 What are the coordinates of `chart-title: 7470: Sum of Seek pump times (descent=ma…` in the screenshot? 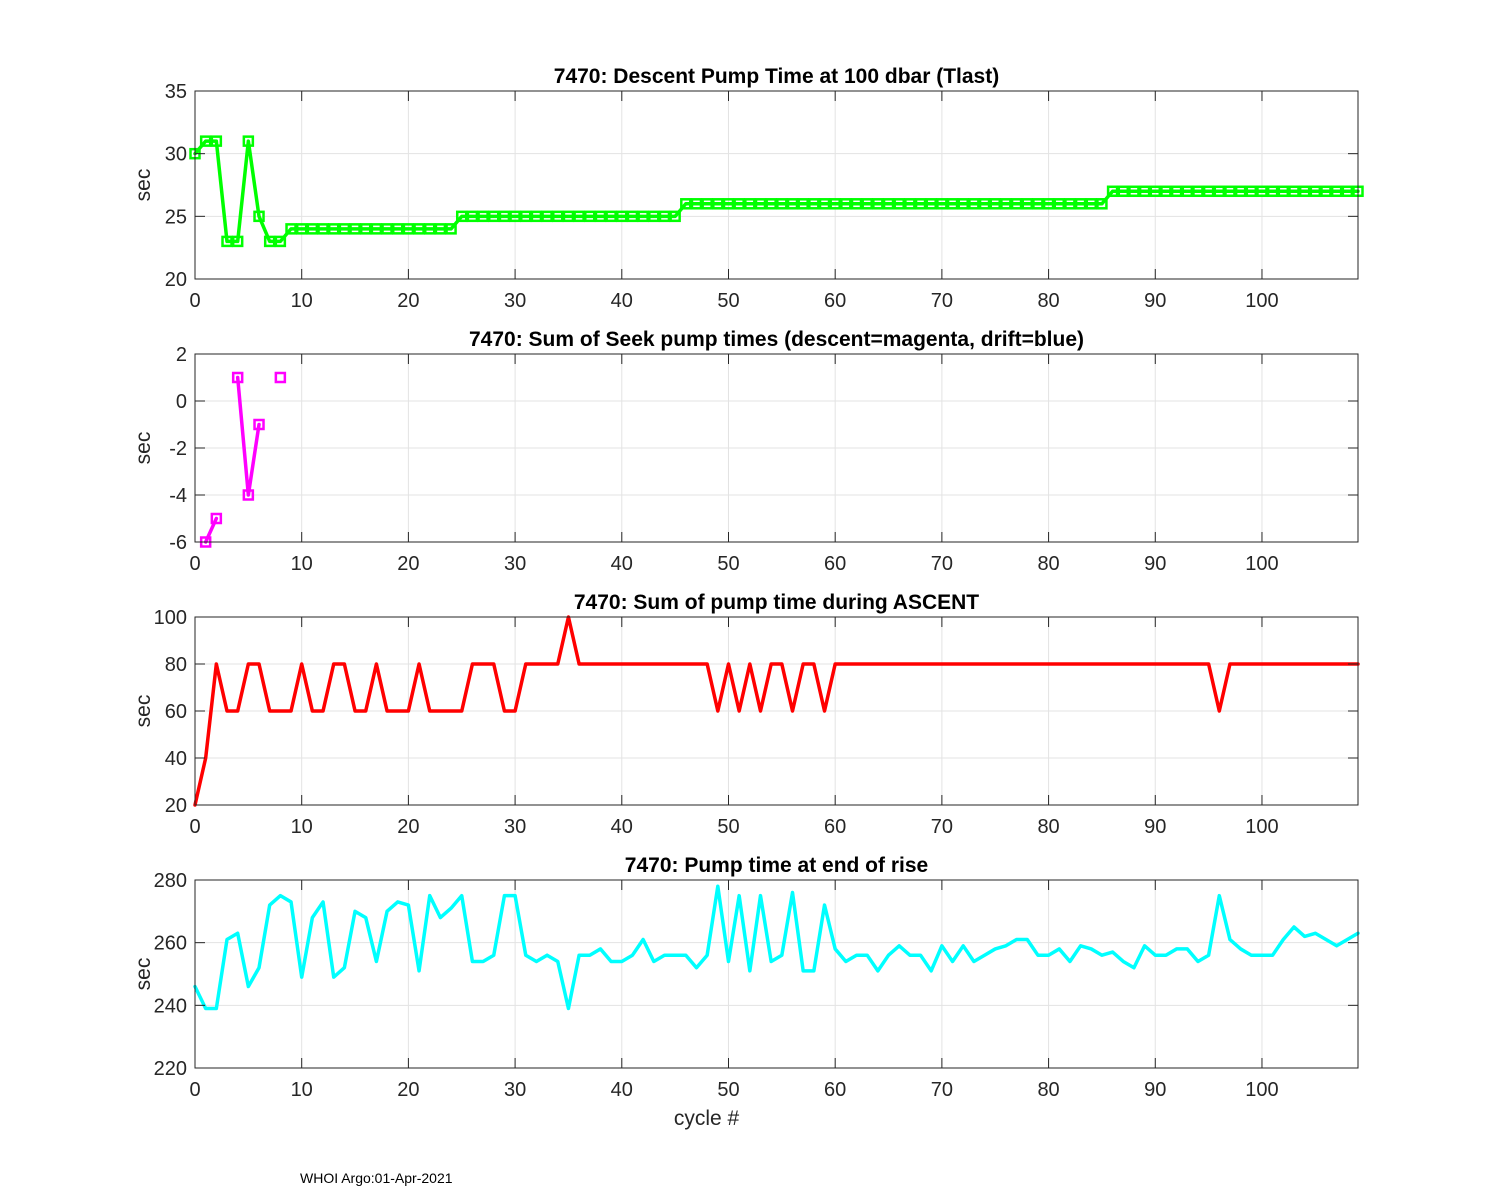 It's located at (776, 339).